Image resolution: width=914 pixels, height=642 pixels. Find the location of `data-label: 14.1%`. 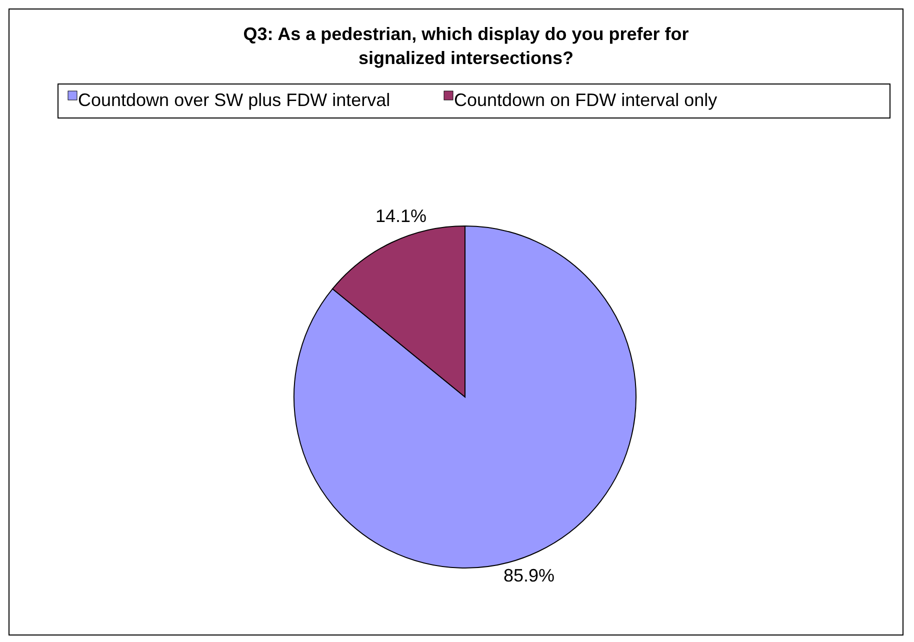

data-label: 14.1% is located at coordinates (401, 216).